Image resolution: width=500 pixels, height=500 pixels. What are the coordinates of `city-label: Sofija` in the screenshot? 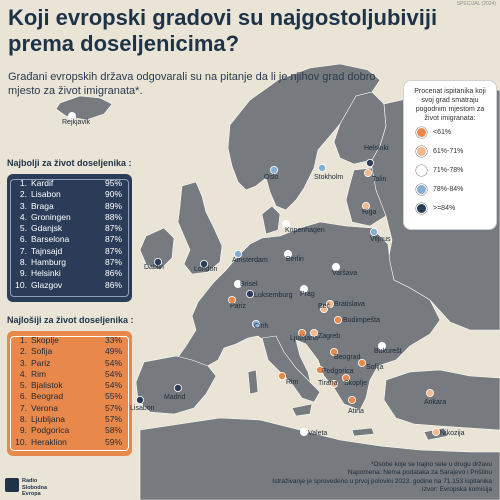 It's located at (375, 367).